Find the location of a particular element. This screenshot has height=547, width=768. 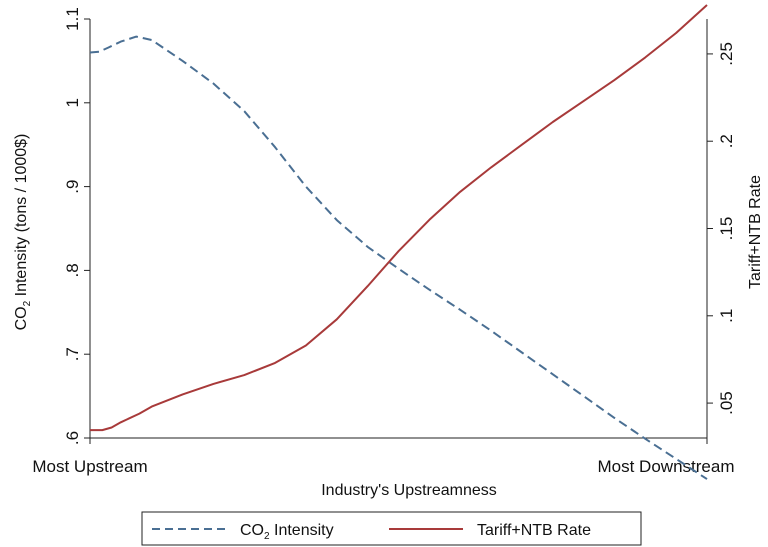

y-axis-right-title: Tariff+NTB Rate is located at coordinates (755, 232).